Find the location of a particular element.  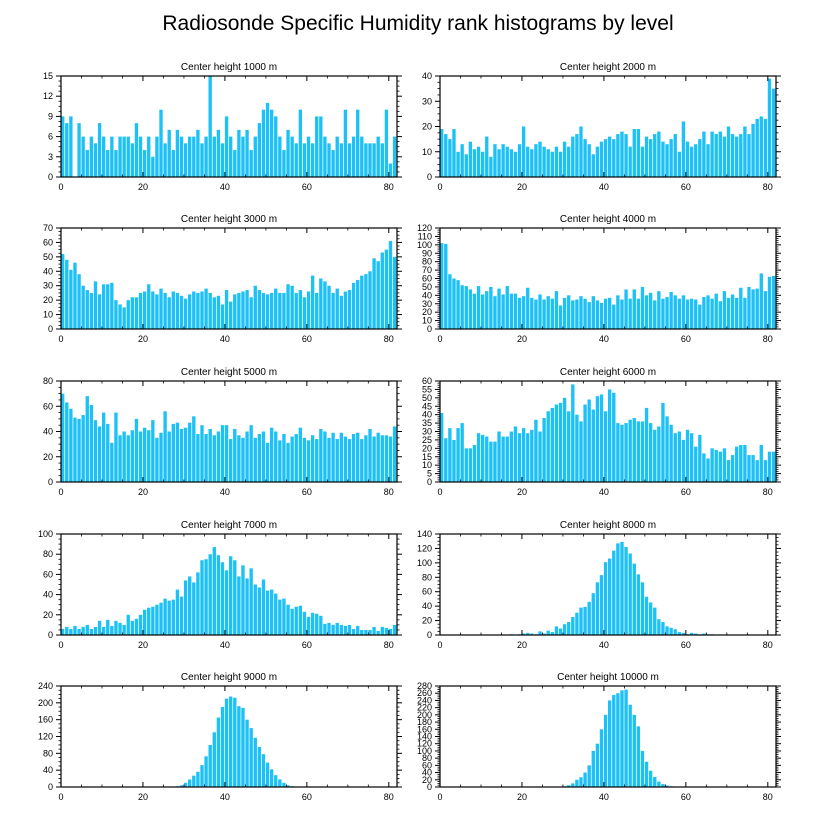

y-tick-label: 30 is located at coordinates (427, 101).